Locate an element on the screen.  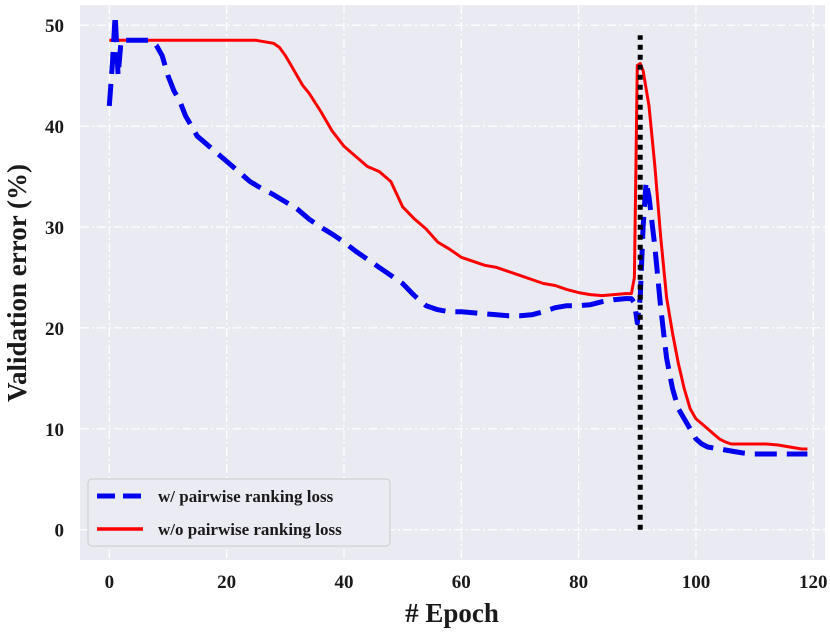
x-tick-labels: 0 20 40 60 80 100 120 is located at coordinates (466, 582).